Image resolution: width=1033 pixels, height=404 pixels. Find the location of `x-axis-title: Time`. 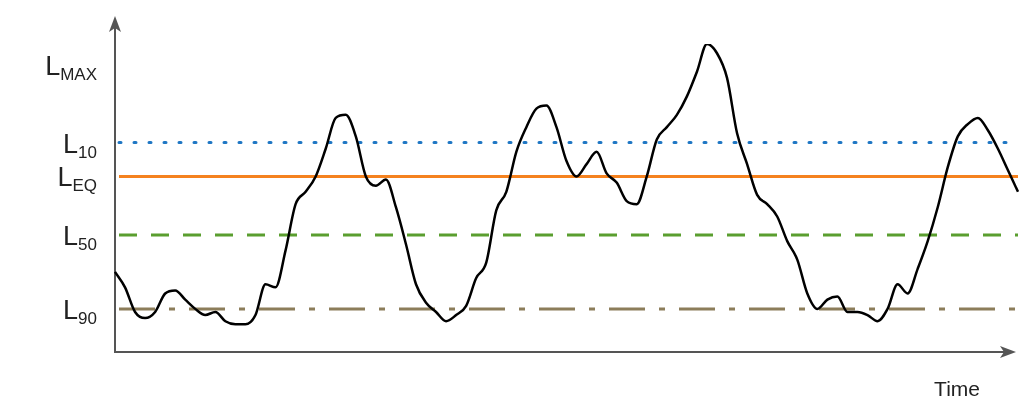

x-axis-title: Time is located at coordinates (957, 388).